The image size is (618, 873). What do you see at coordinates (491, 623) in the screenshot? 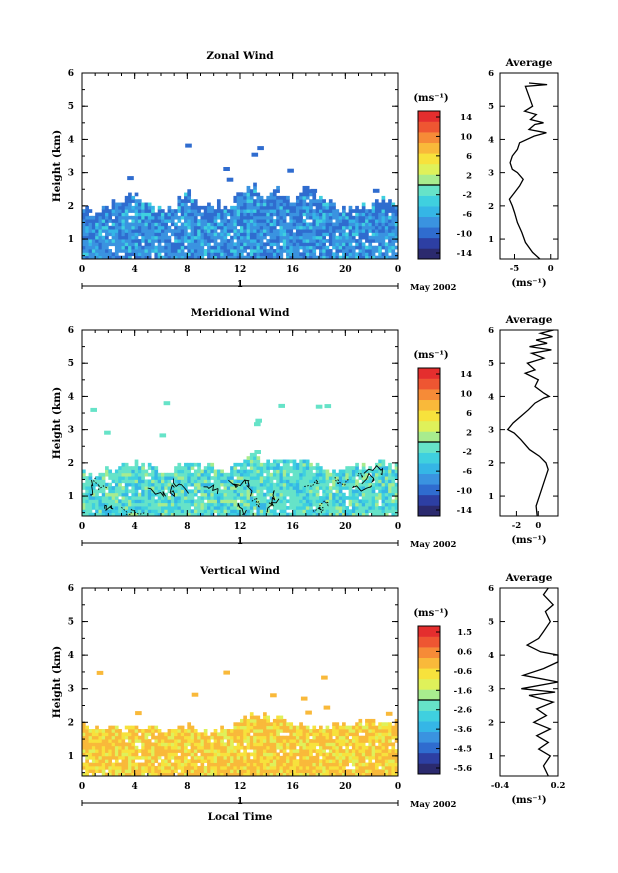
I see `average-y-tick-label: 5` at bounding box center [491, 623].